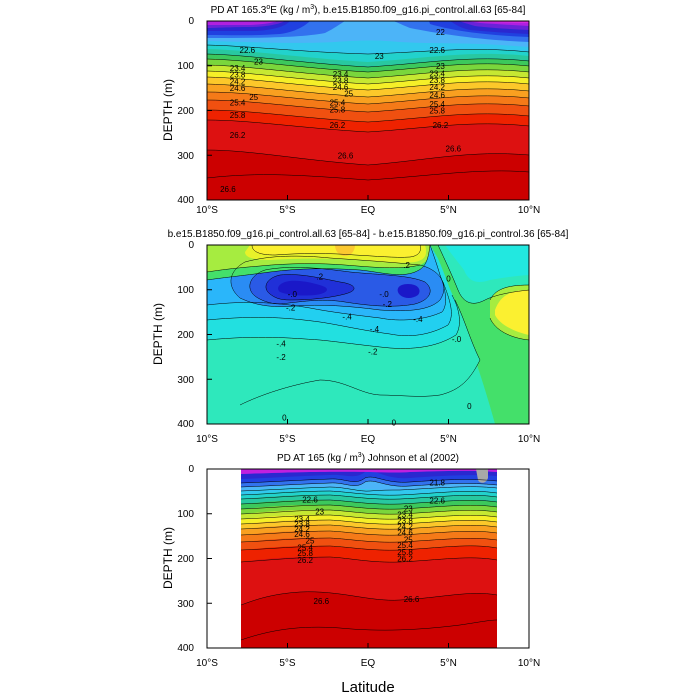  I want to click on y-tick-label: 400, so click(185, 424).